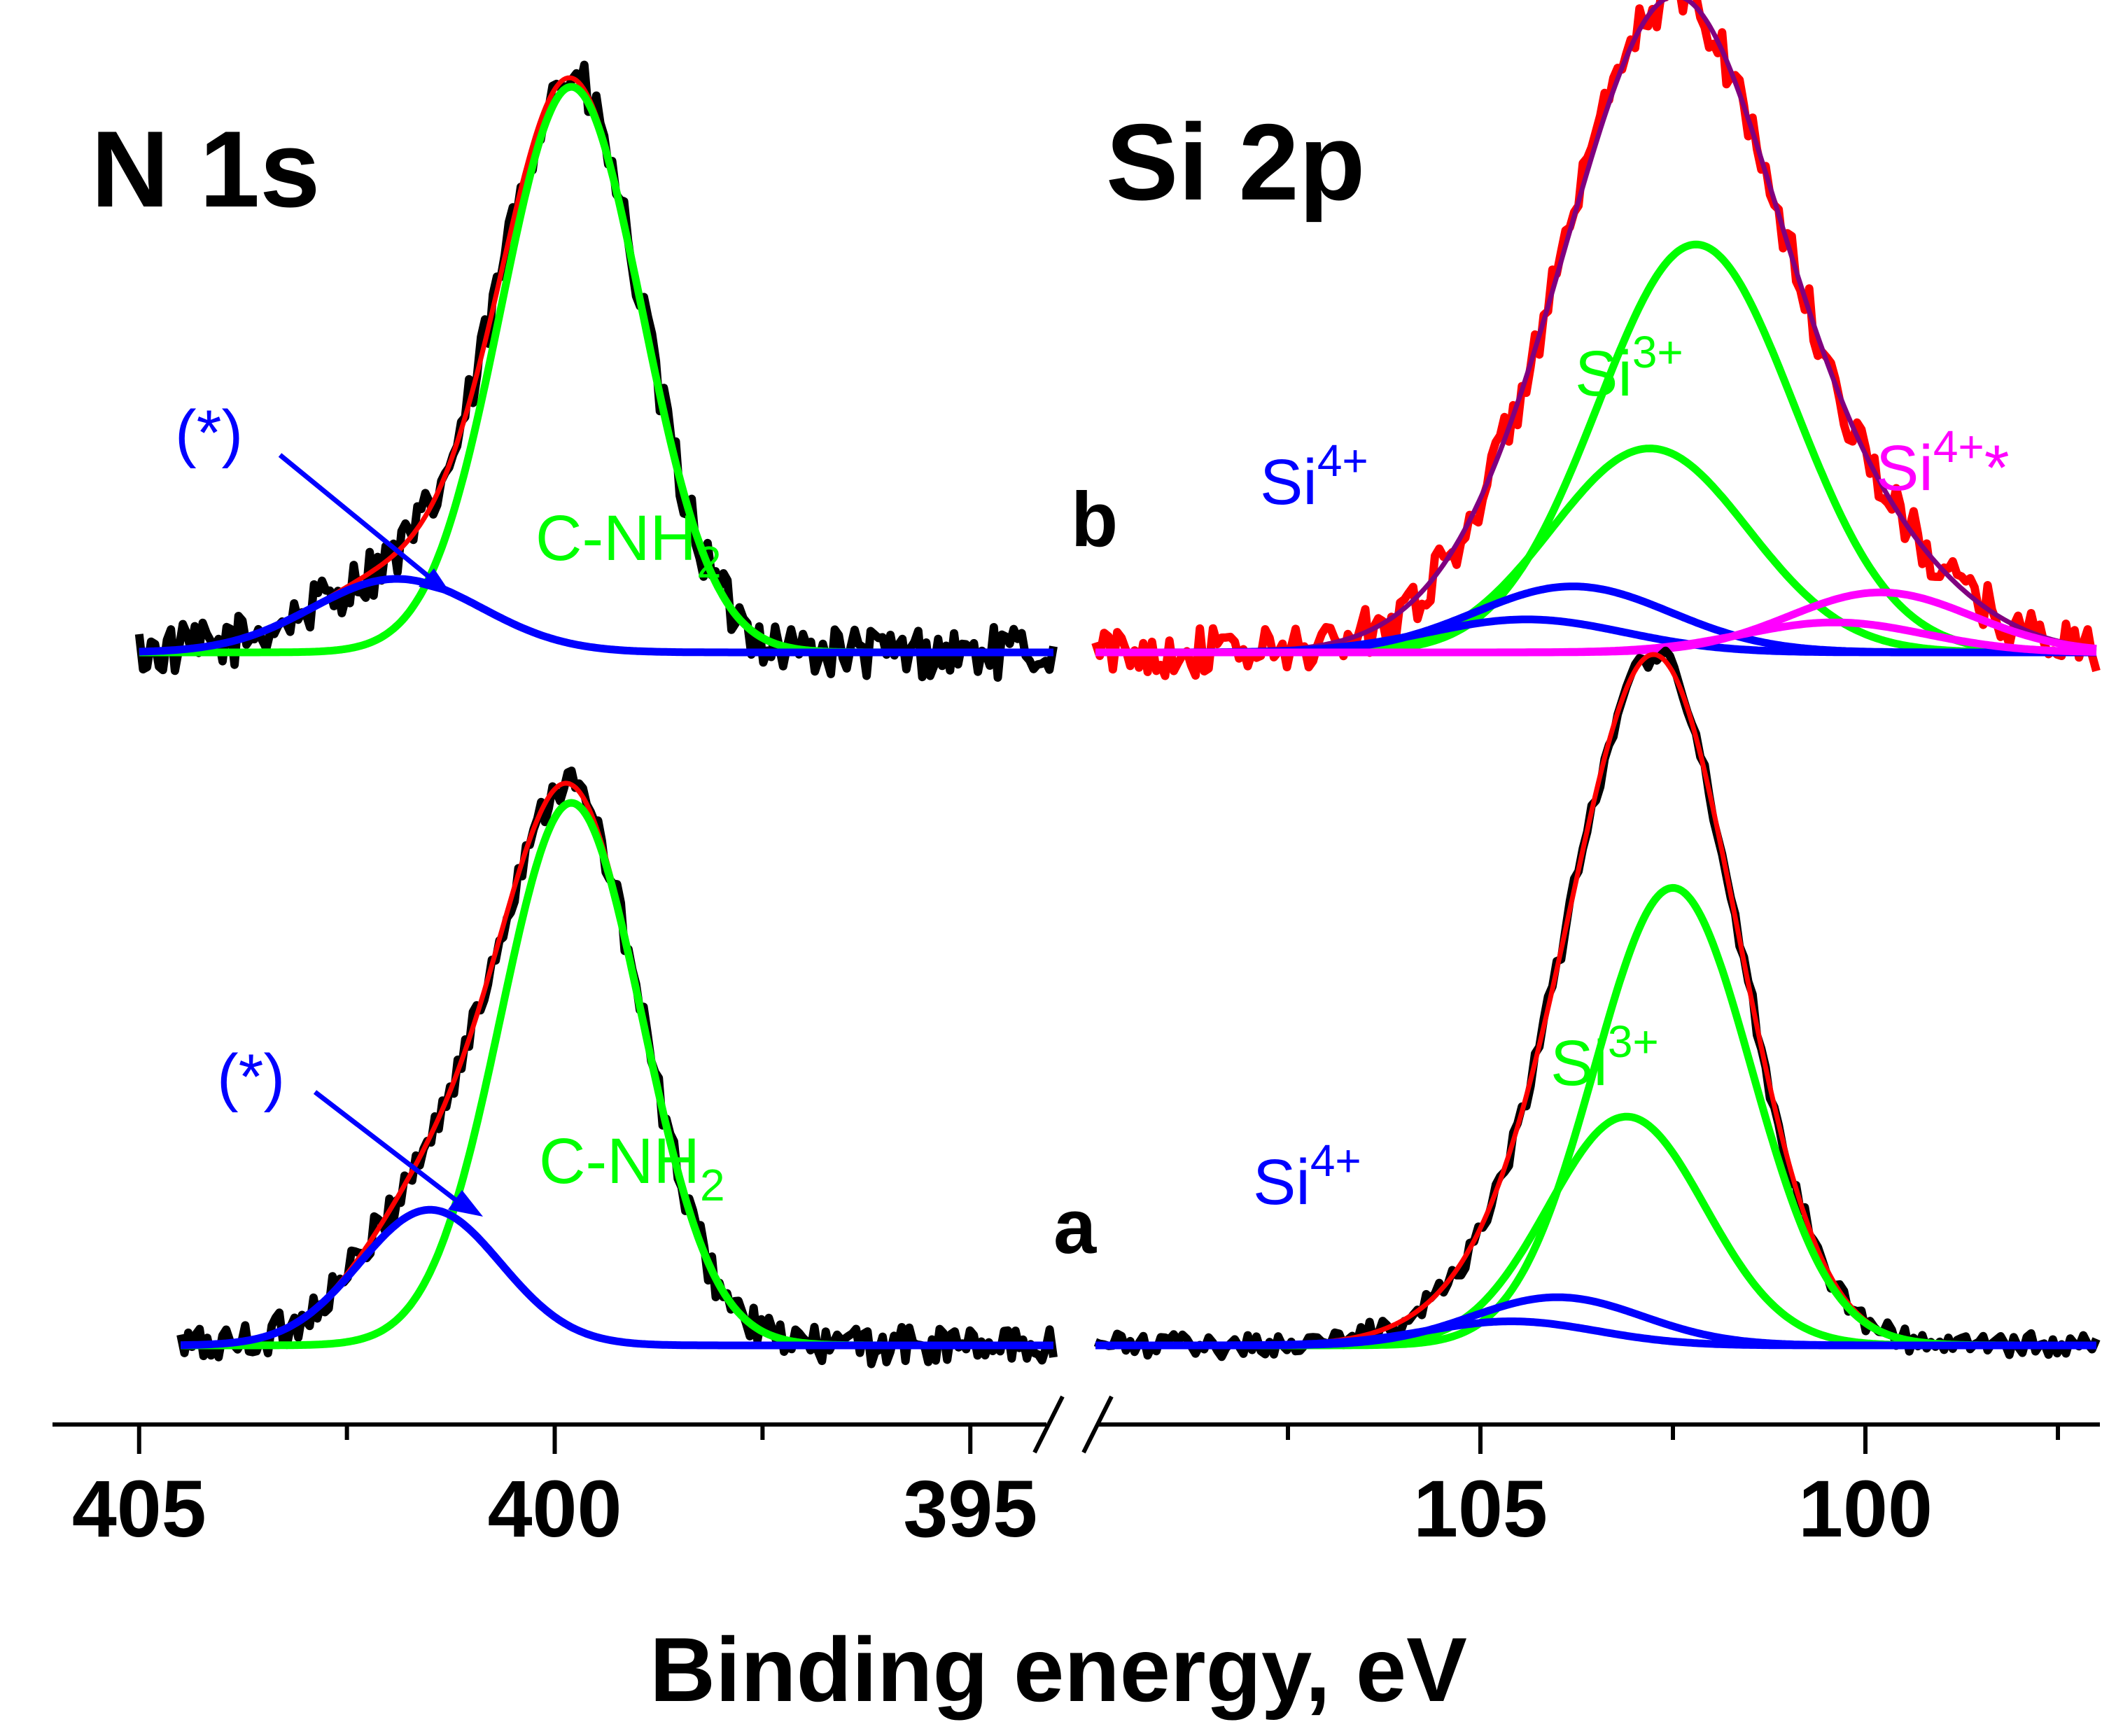  What do you see at coordinates (1904, 468) in the screenshot?
I see `si4star-label-b-base: Si` at bounding box center [1904, 468].